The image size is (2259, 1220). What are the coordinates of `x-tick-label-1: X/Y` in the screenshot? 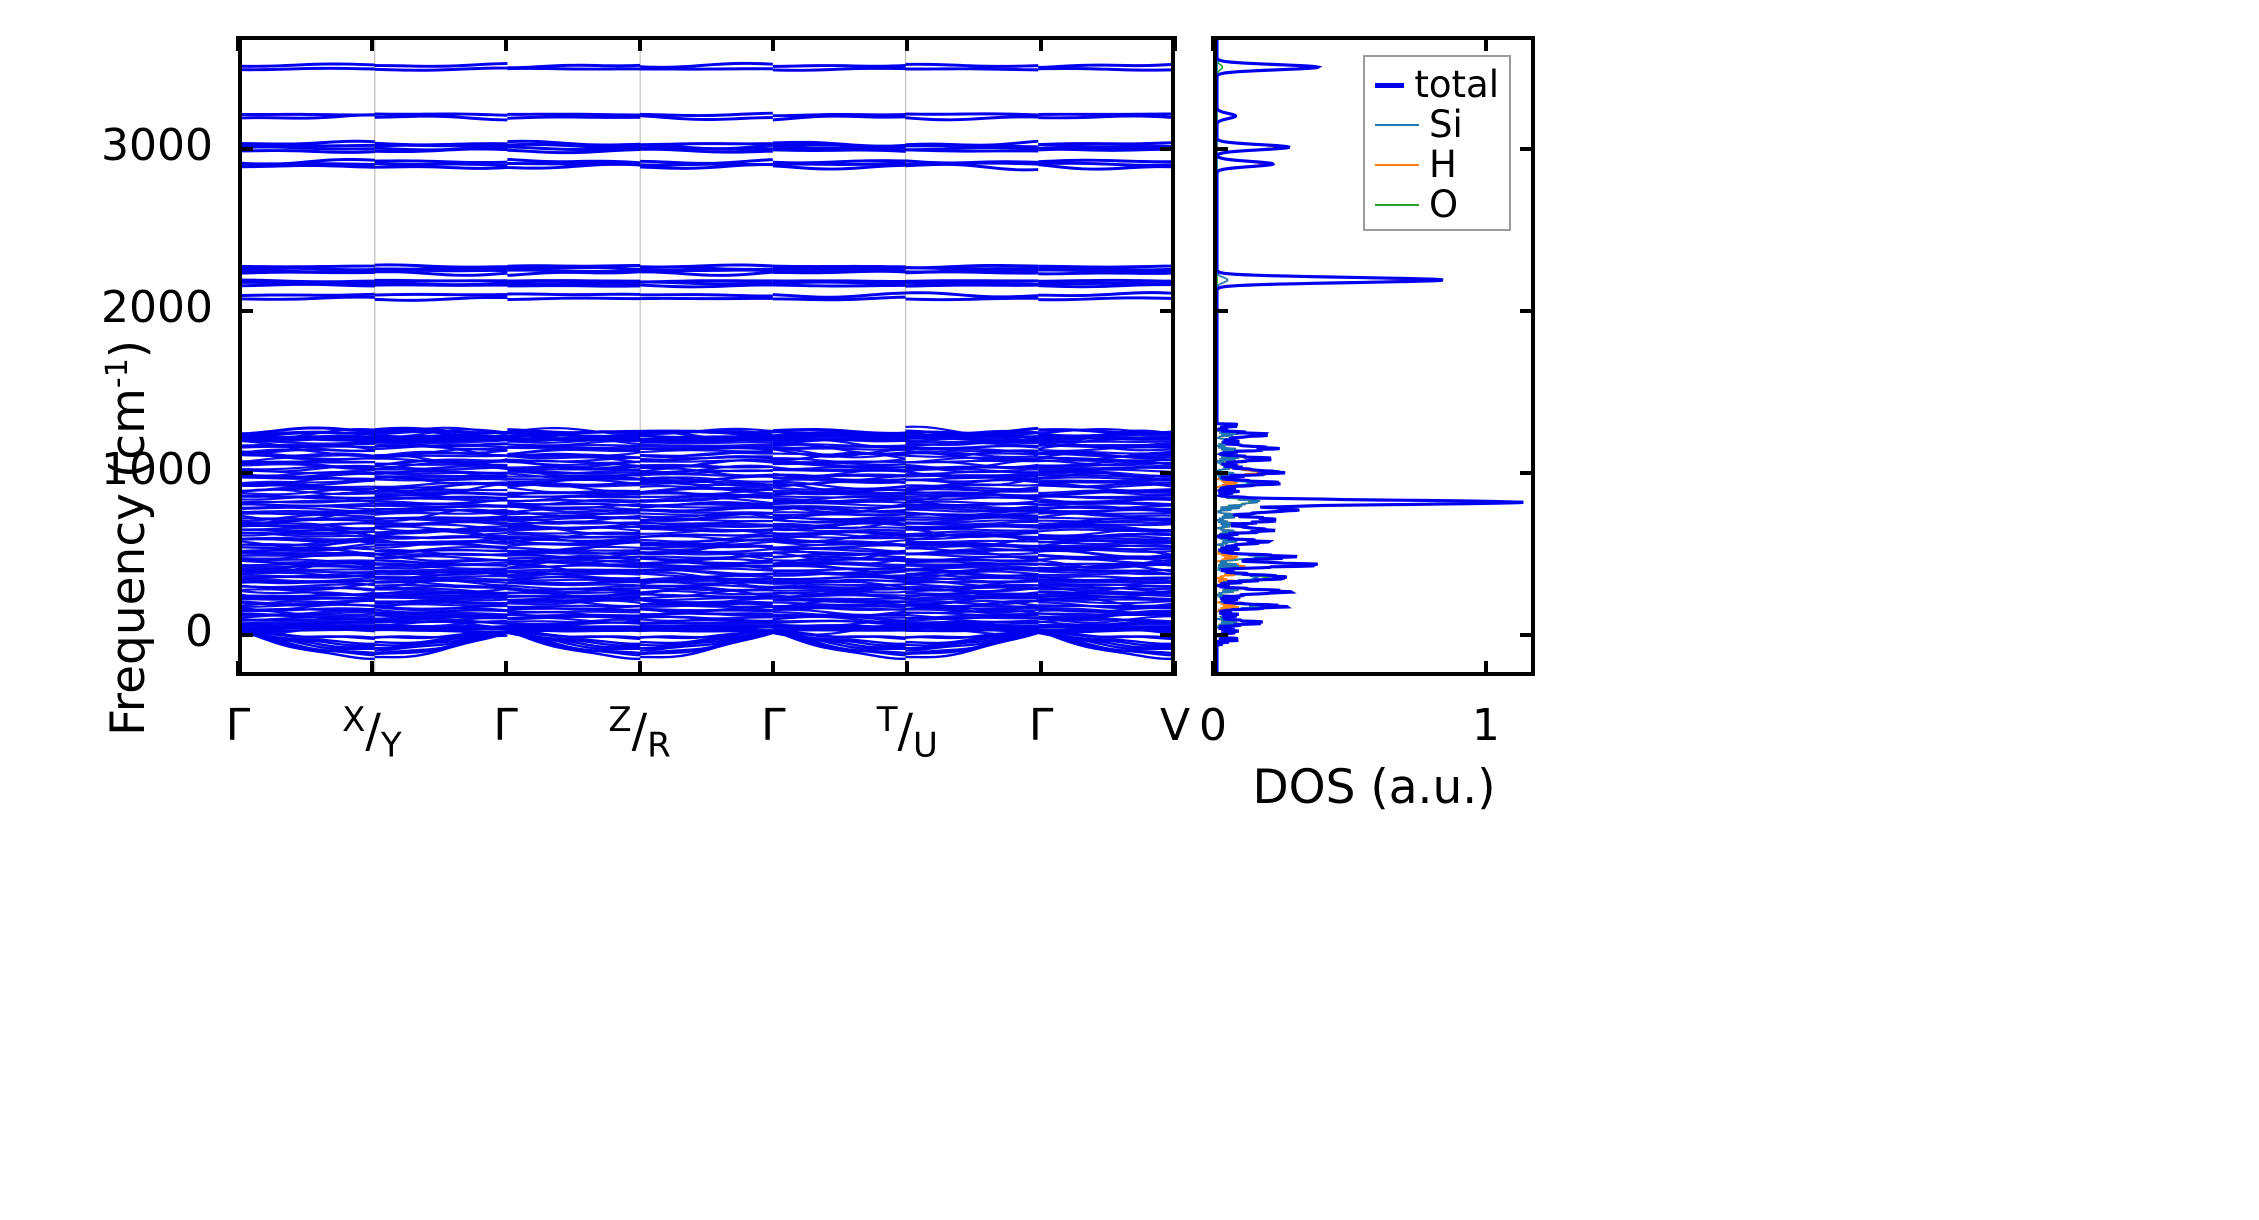 It's located at (372, 733).